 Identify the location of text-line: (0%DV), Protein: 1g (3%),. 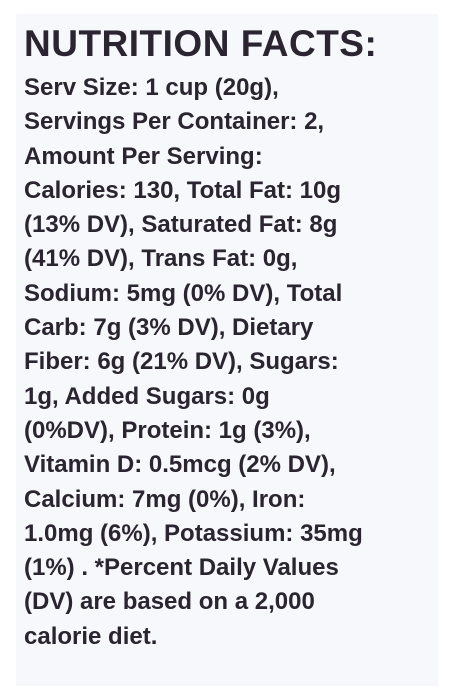
(167, 430).